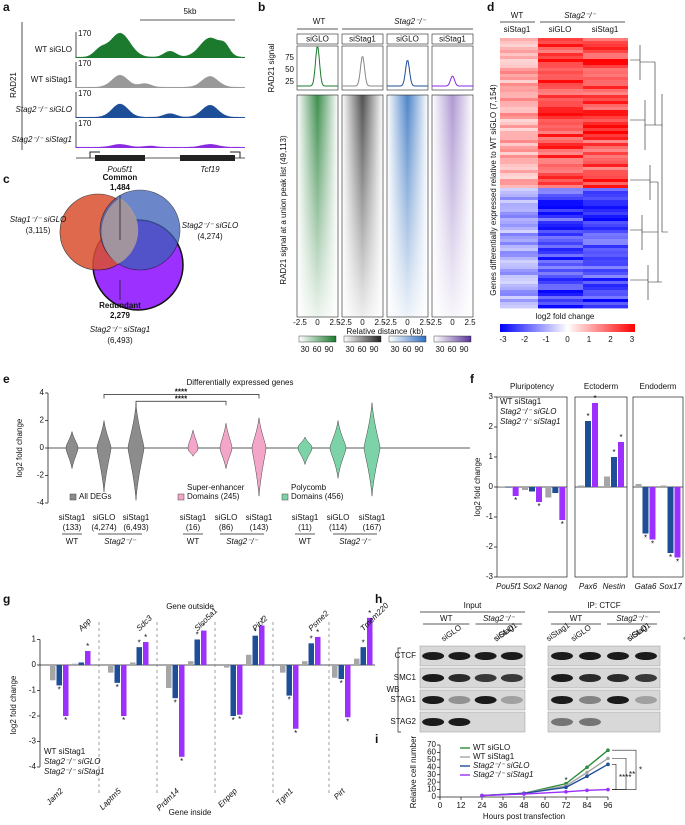  I want to click on tick-label: 24, so click(482, 805).